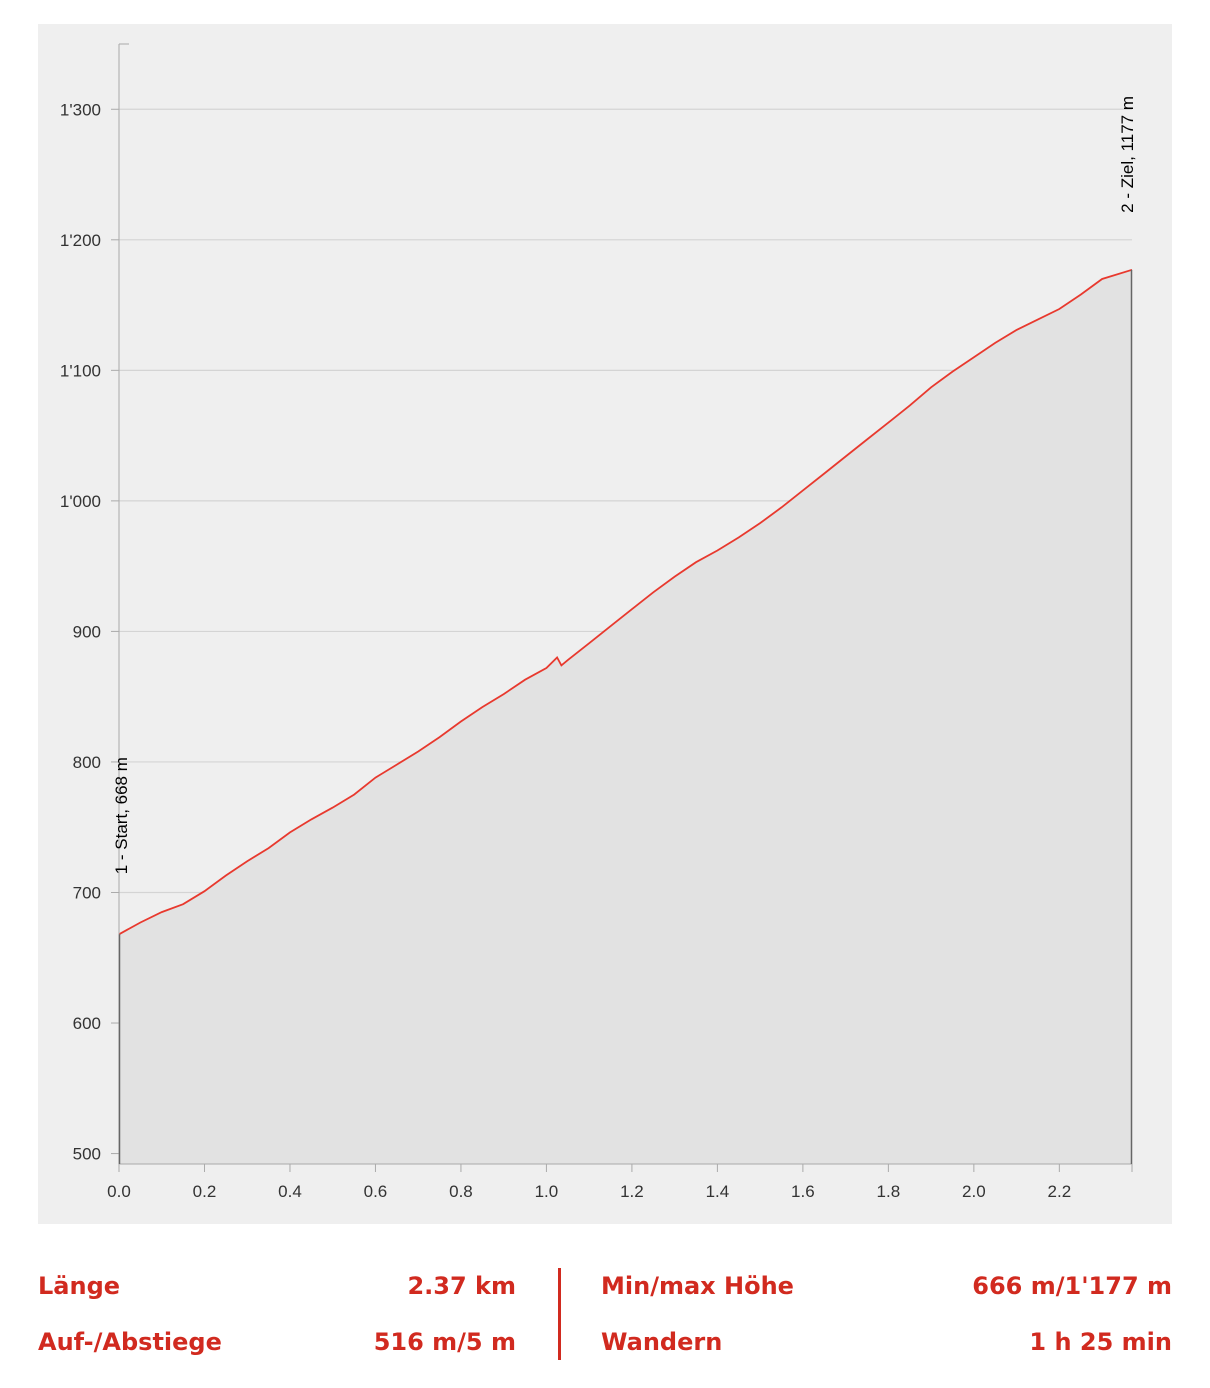 The width and height of the screenshot is (1210, 1388). What do you see at coordinates (80, 370) in the screenshot?
I see `y-tick-label: 1'100` at bounding box center [80, 370].